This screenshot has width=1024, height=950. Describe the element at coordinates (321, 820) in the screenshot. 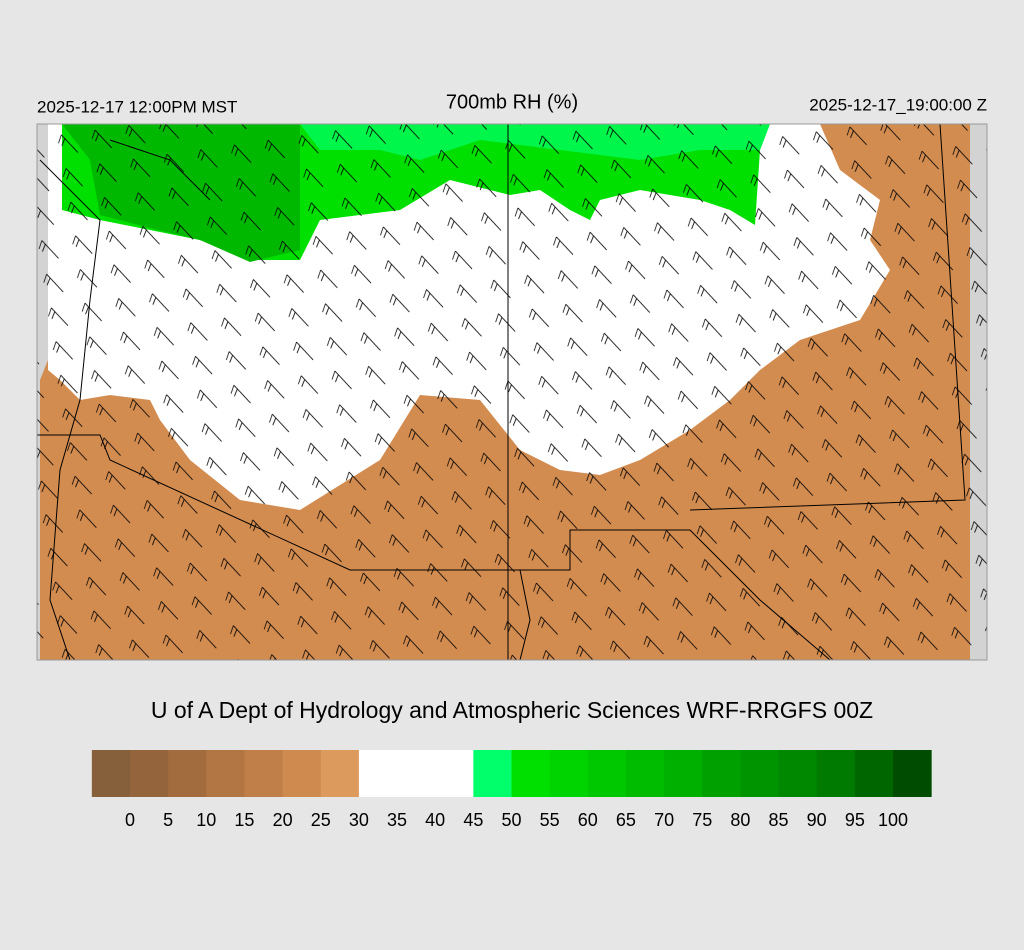

I see `colorbar-tick-label: 25` at that location.